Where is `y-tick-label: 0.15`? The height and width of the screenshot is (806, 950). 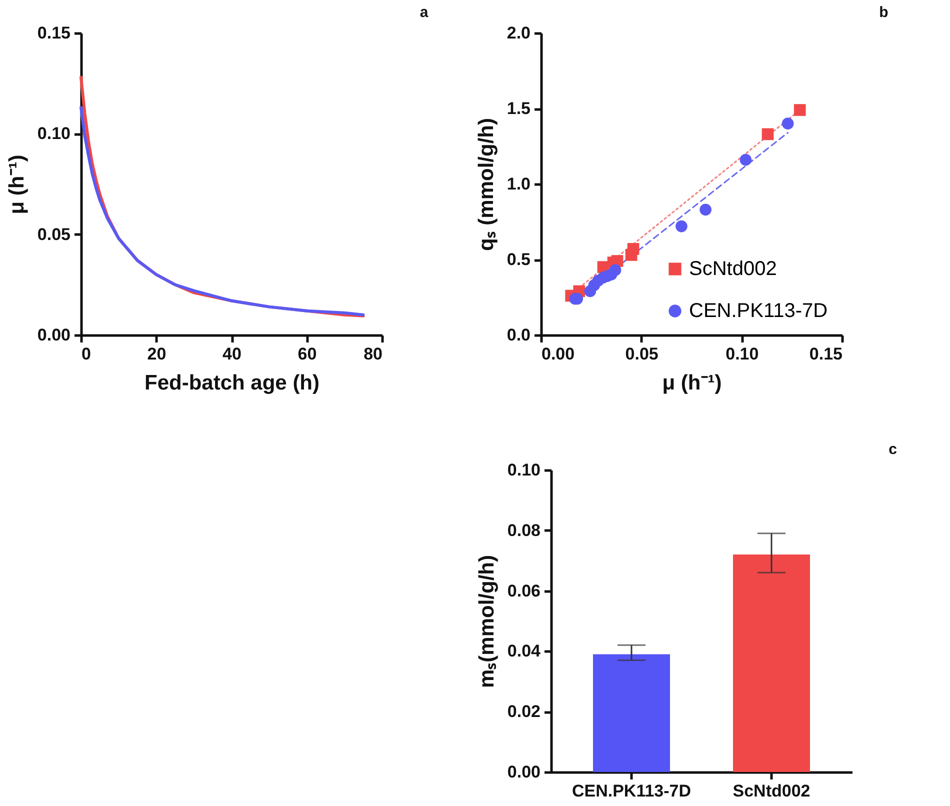
y-tick-label: 0.15 is located at coordinates (53, 33).